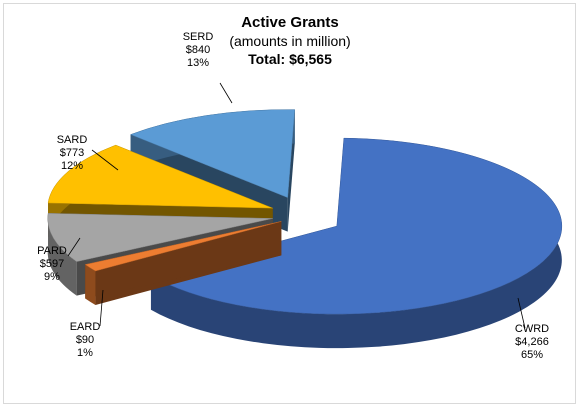 The image size is (581, 408). I want to click on data-label-sard: SARD $773 12%, so click(72, 153).